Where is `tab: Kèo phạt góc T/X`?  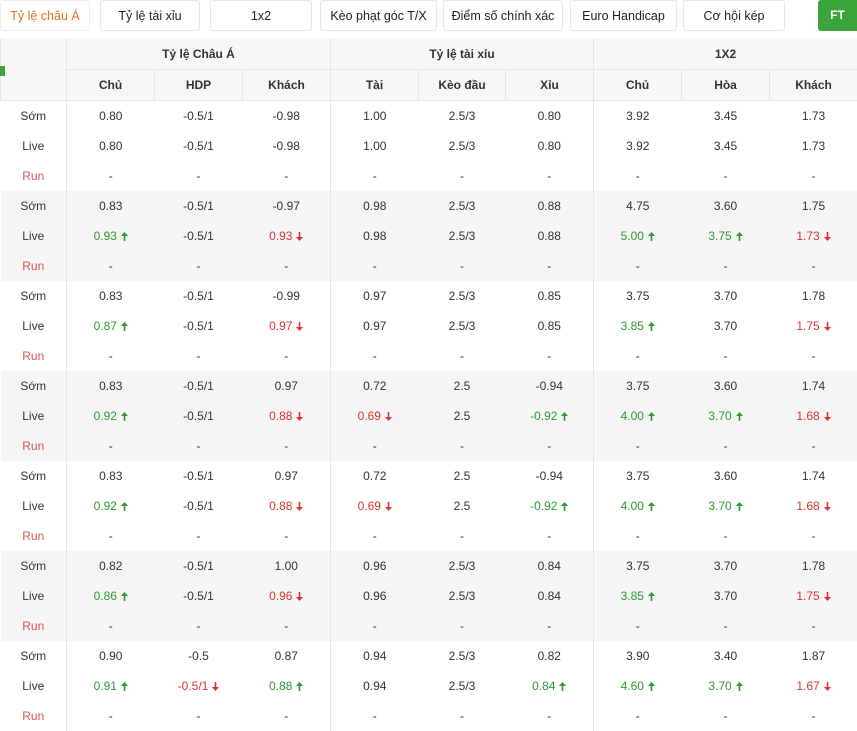 tab: Kèo phạt góc T/X is located at coordinates (378, 15).